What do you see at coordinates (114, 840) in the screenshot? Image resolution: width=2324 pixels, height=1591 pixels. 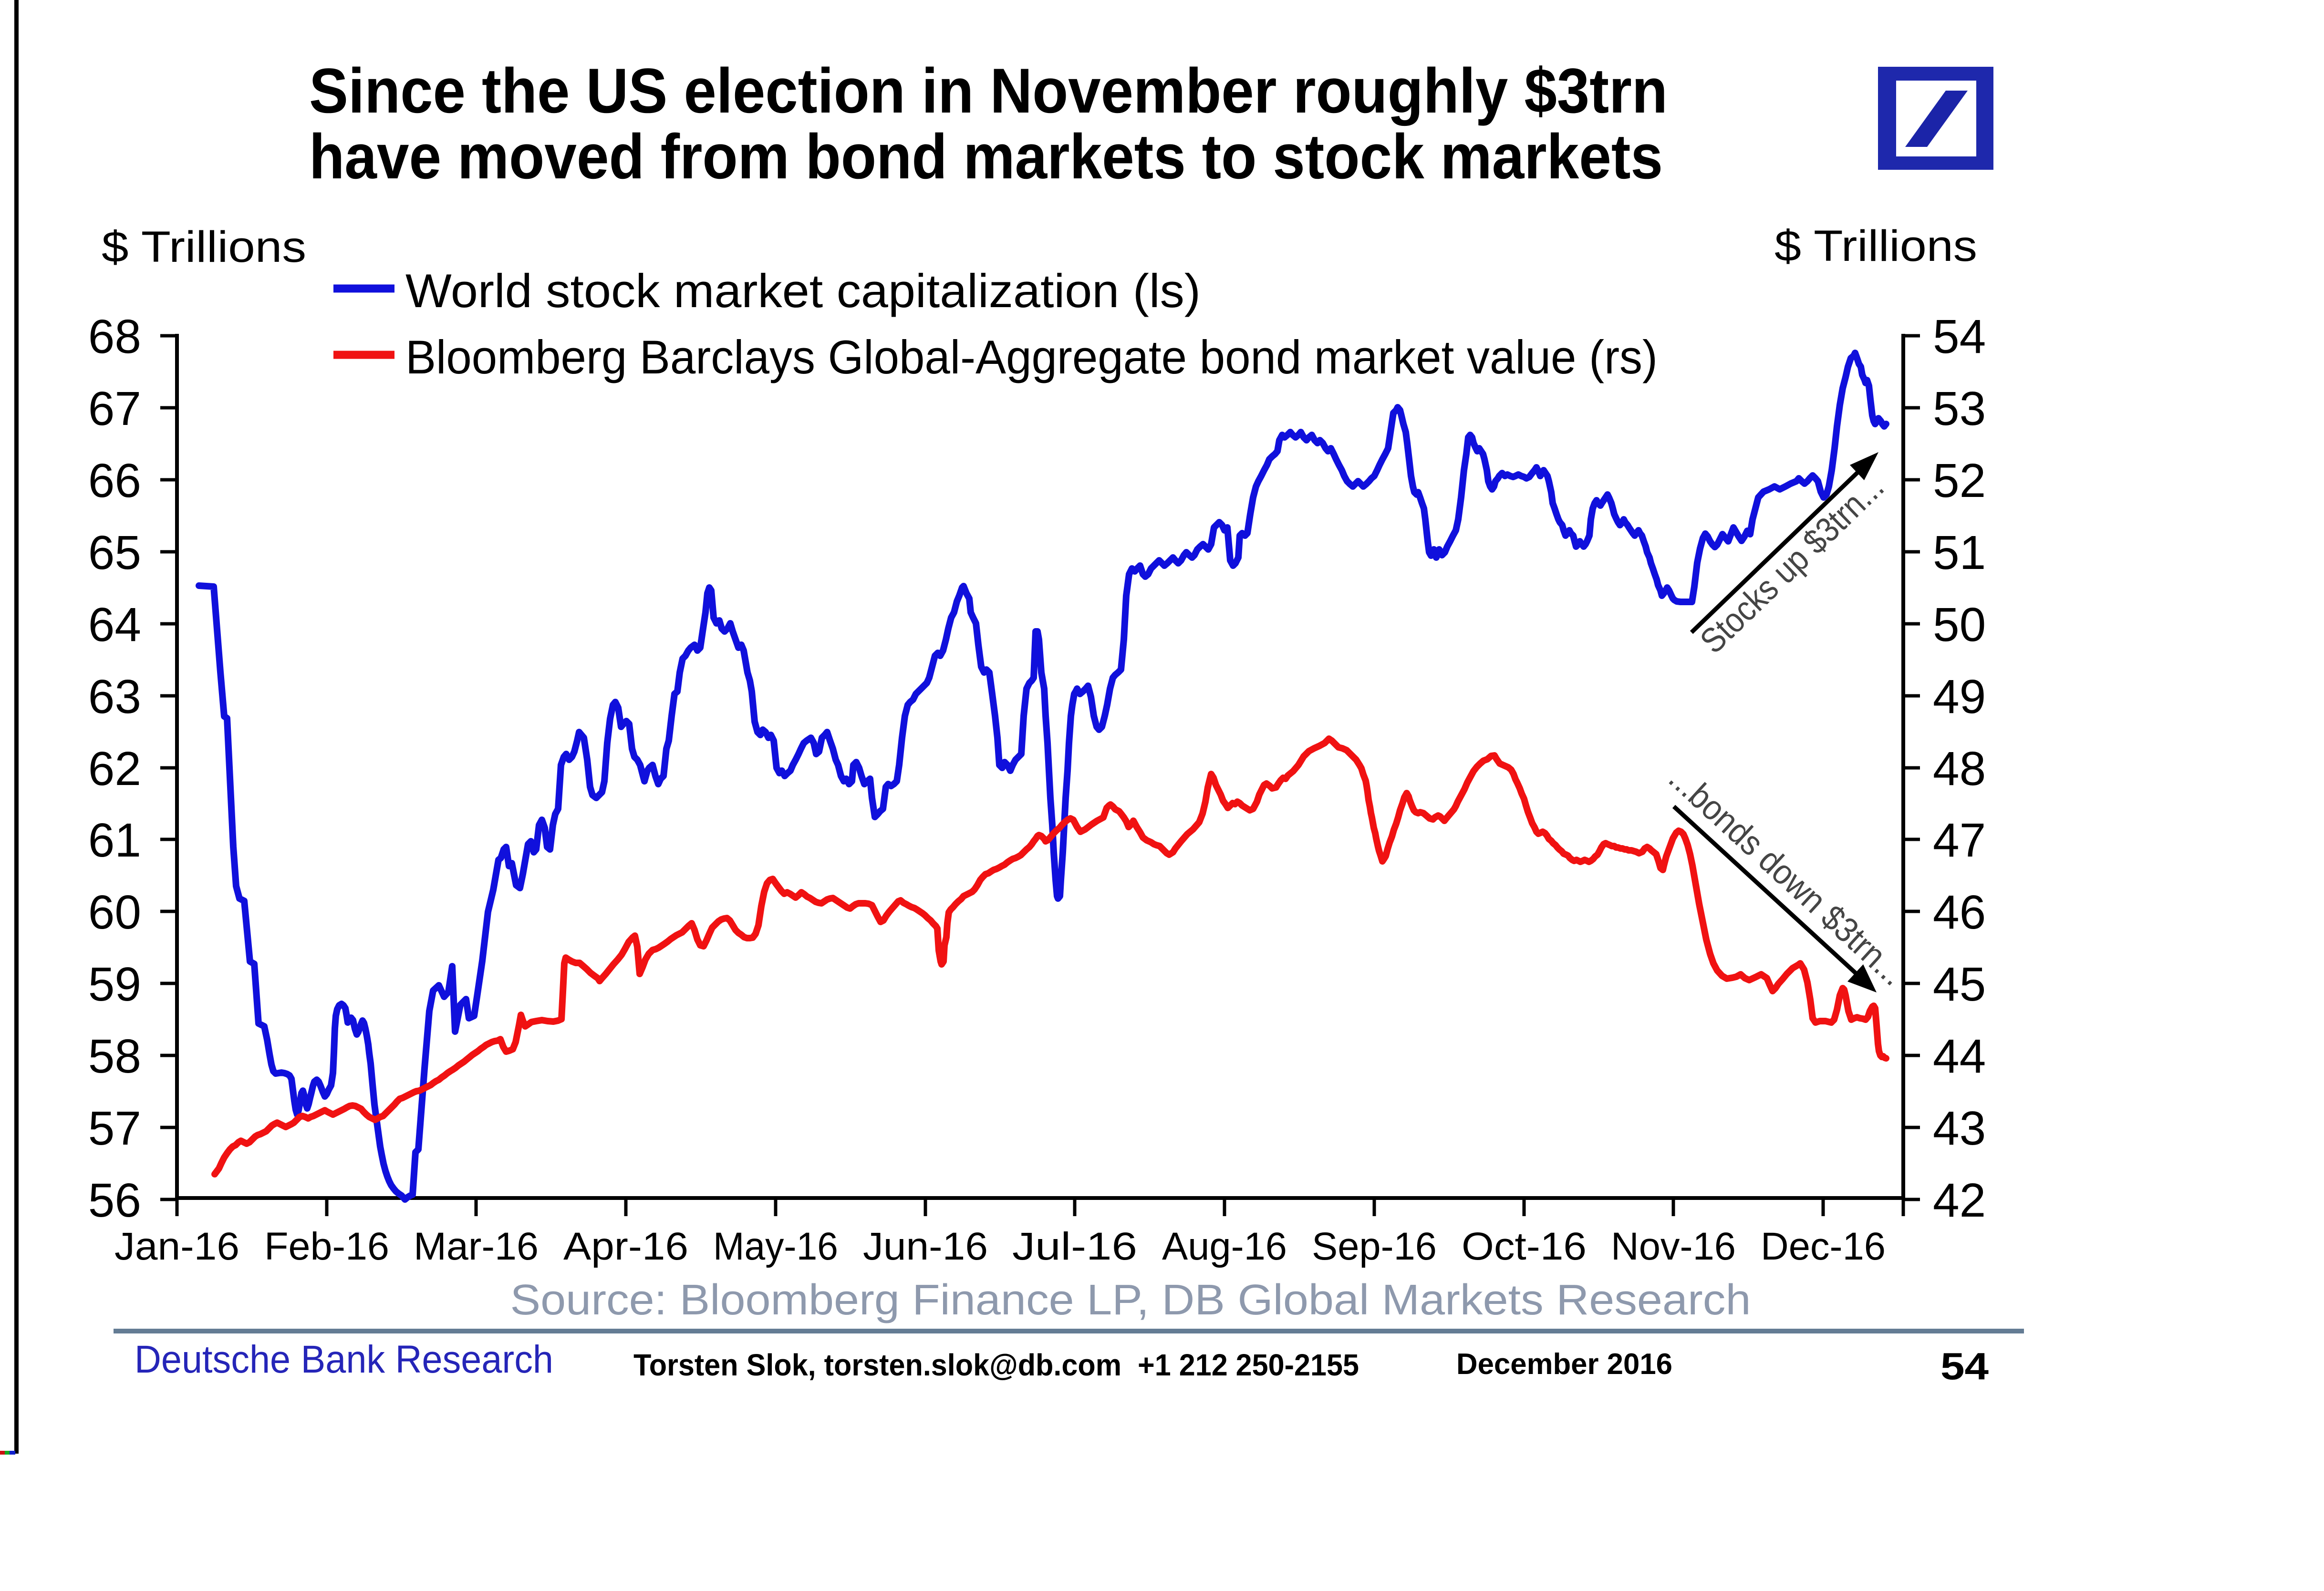 I see `svg-text: 61` at bounding box center [114, 840].